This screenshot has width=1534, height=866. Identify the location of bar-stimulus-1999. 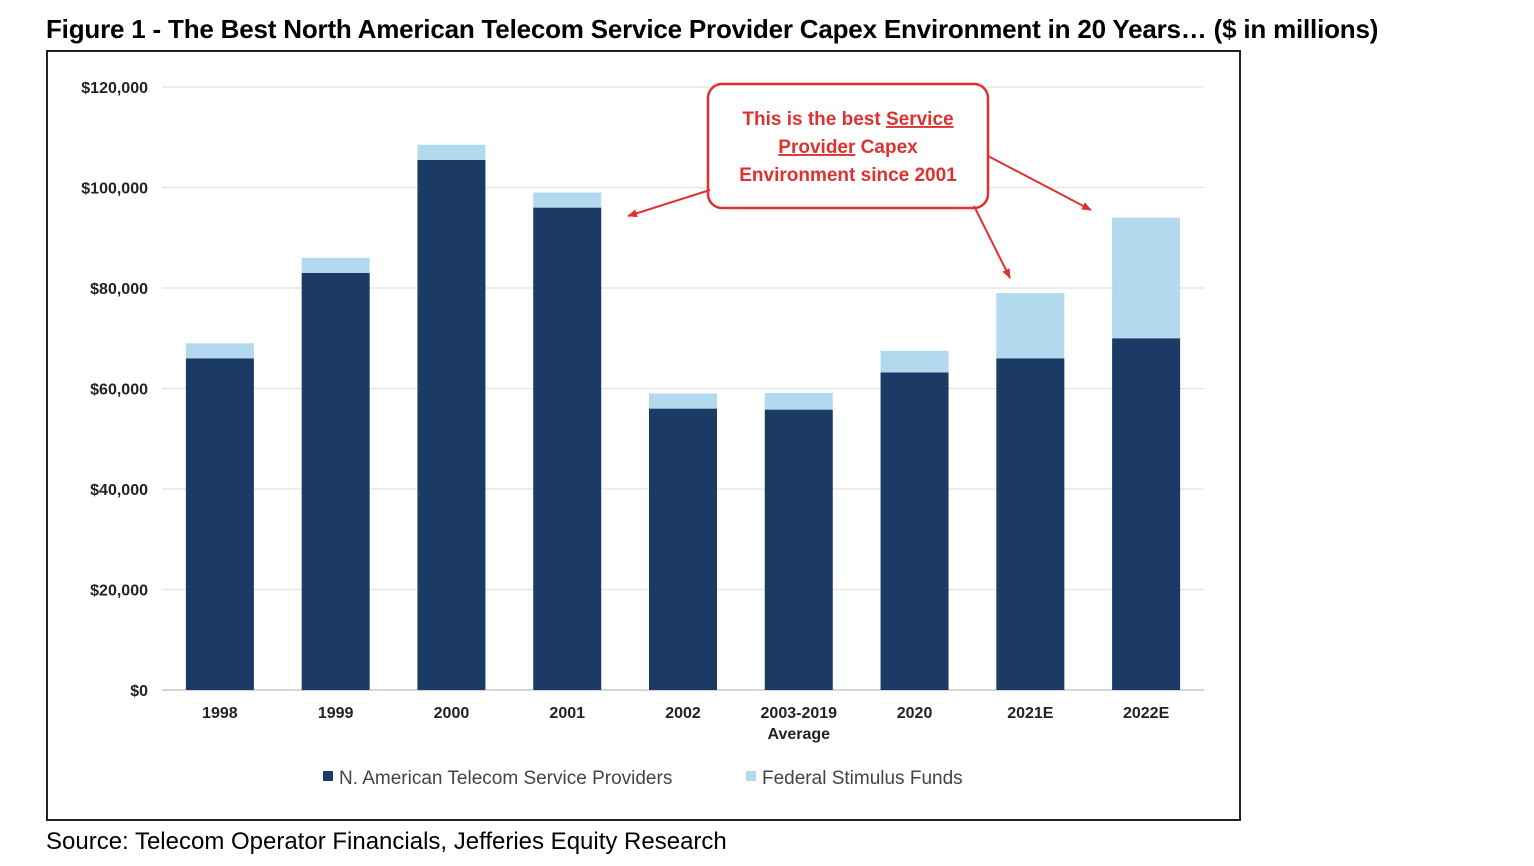
(335, 265).